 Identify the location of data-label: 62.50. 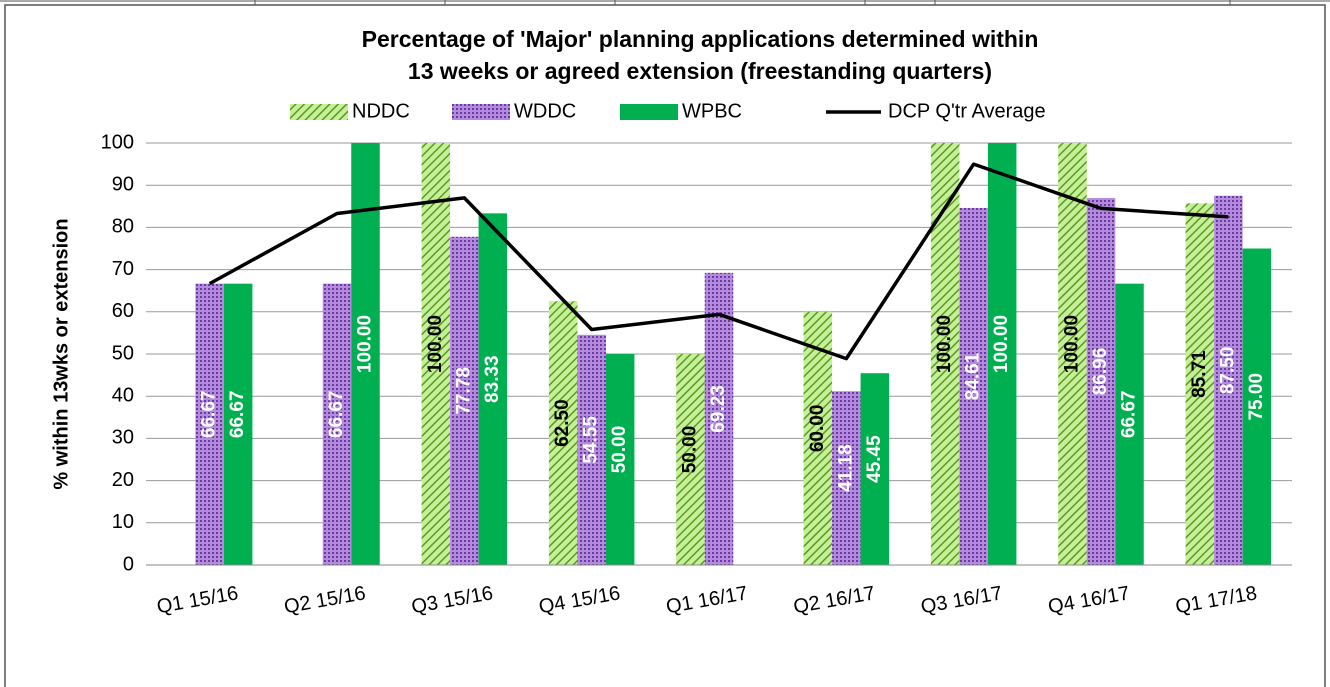
(562, 423).